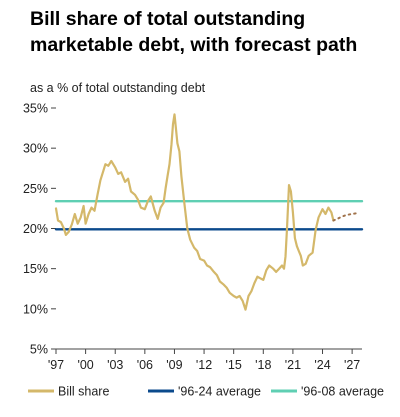 The height and width of the screenshot is (417, 400). I want to click on x-tick-label: '18, so click(263, 365).